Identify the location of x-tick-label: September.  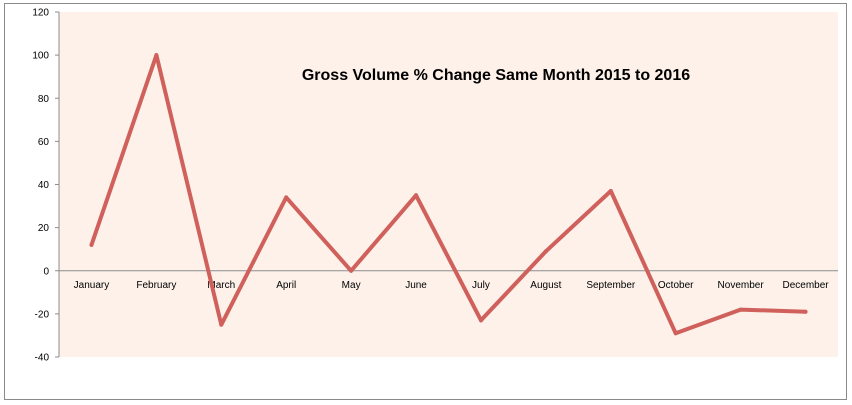
(611, 285).